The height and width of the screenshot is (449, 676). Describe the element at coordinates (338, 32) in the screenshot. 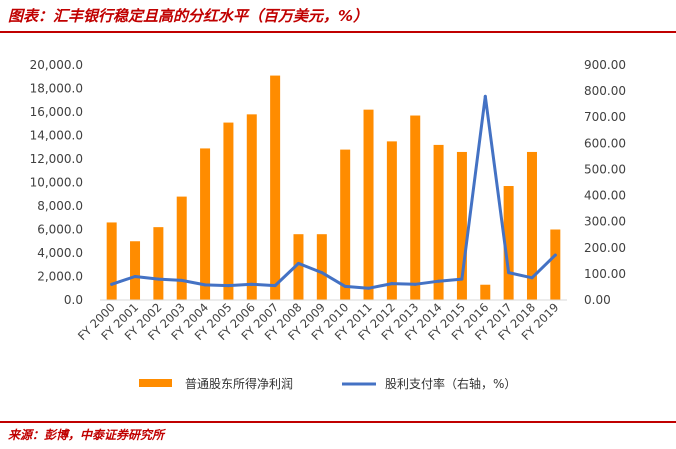

I see `title-rule` at that location.